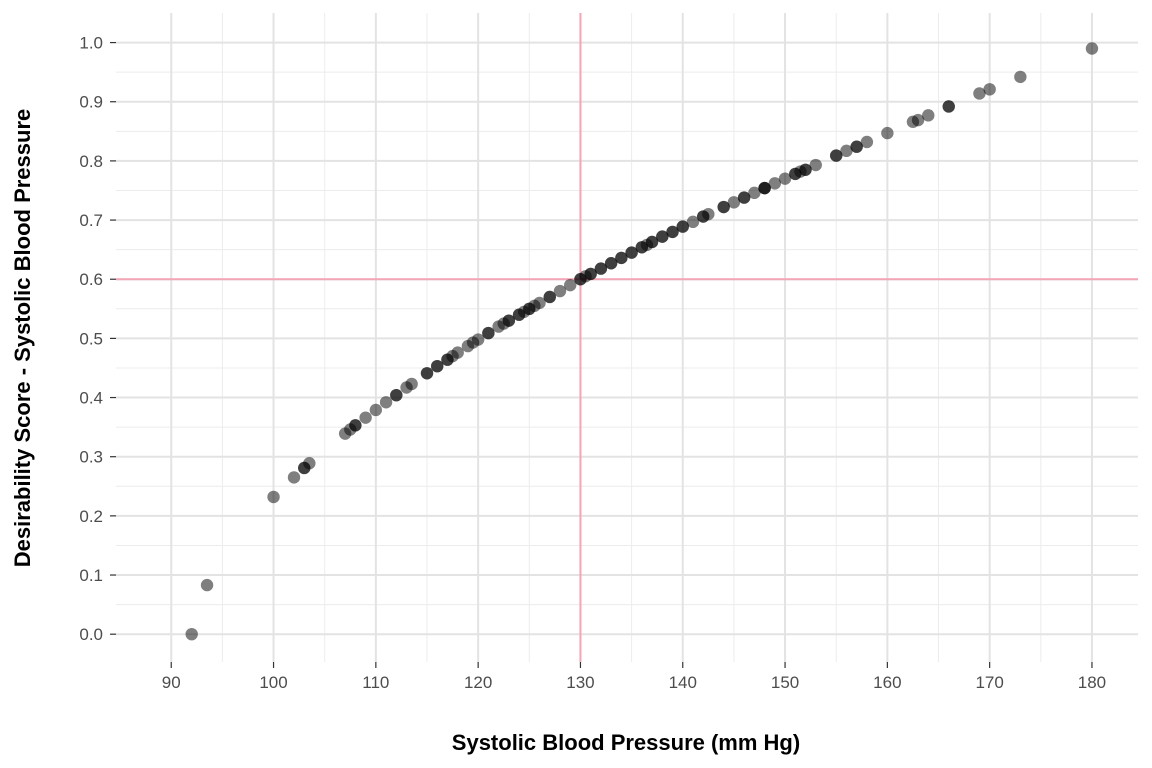 The height and width of the screenshot is (768, 1152). I want to click on y-tick-label: 0.3, so click(91, 457).